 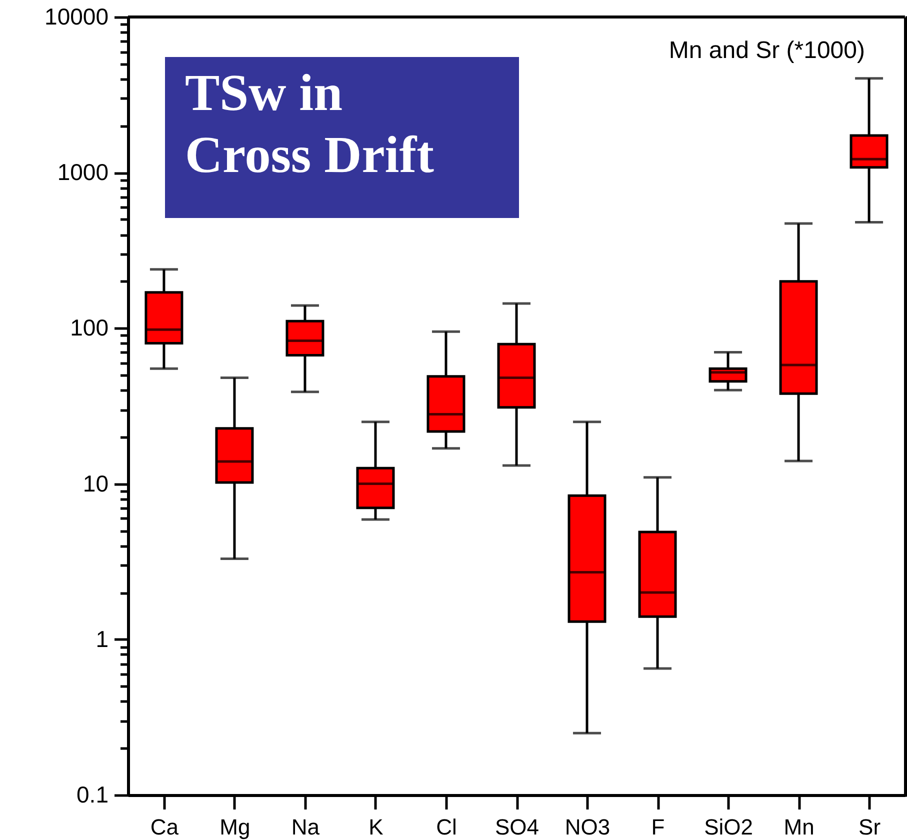 What do you see at coordinates (517, 827) in the screenshot?
I see `x-tick-label: SO4` at bounding box center [517, 827].